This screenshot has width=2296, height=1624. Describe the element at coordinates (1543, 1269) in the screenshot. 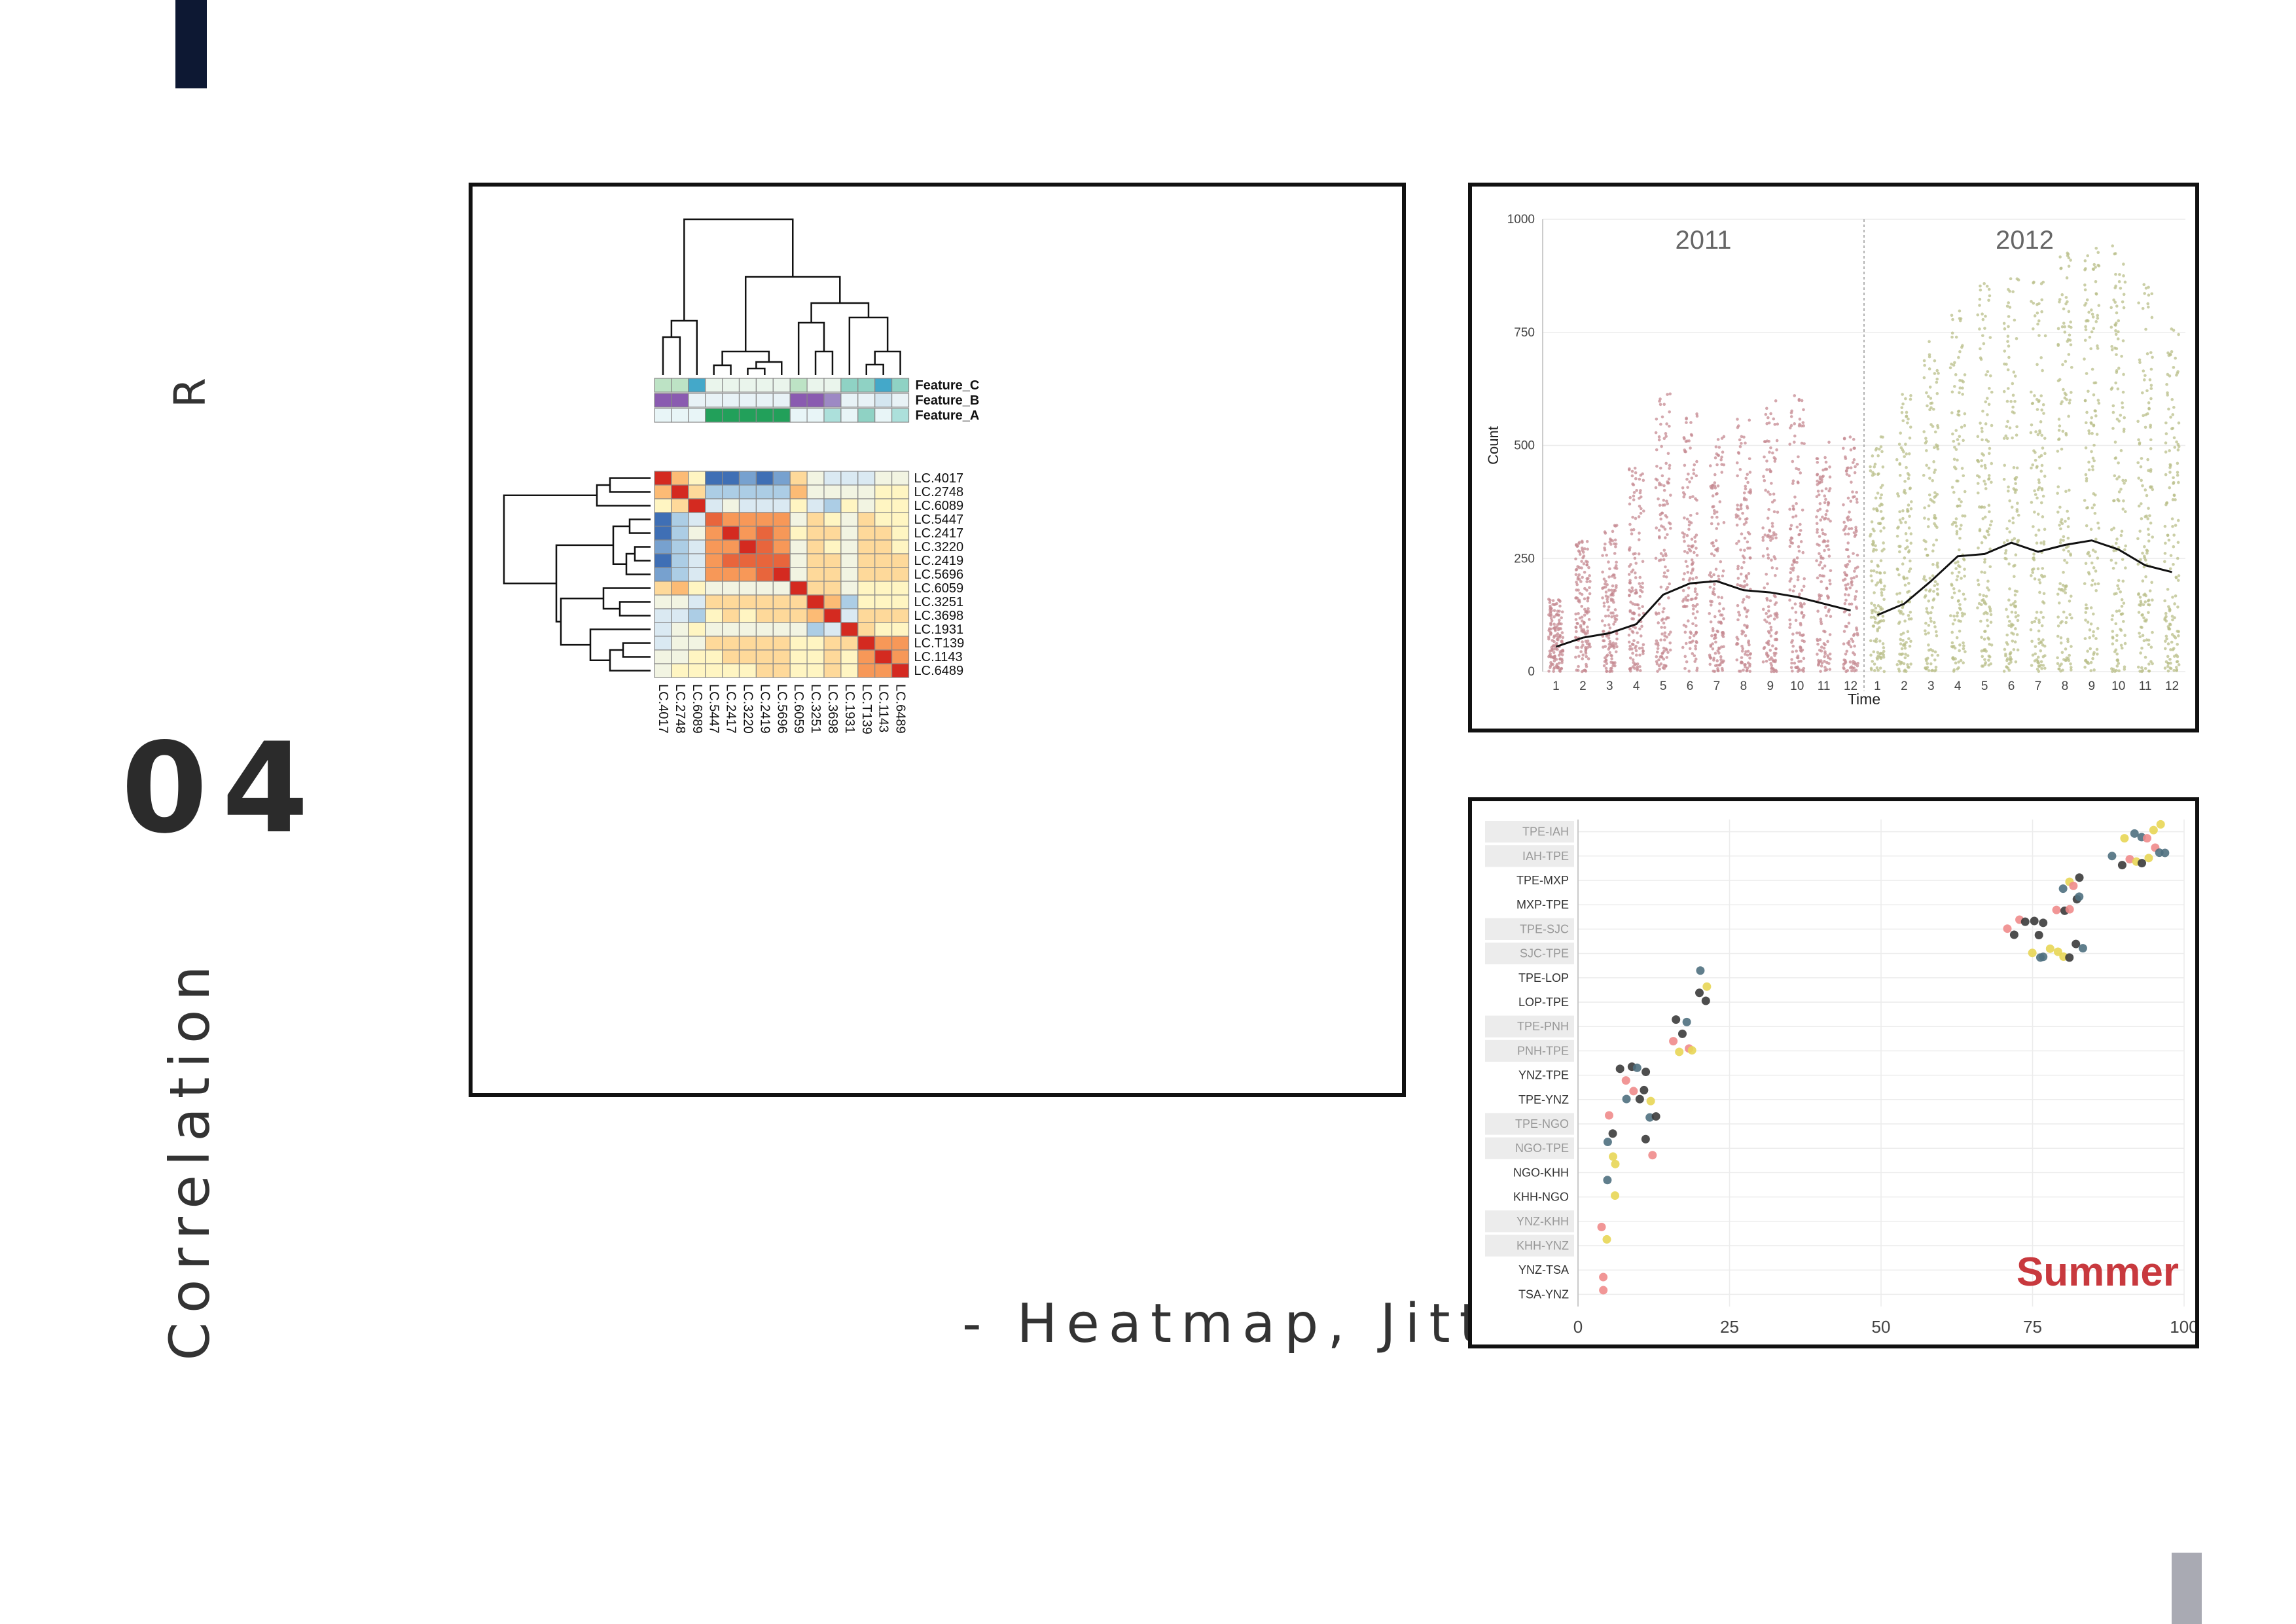

I see `category-label: YNZ-TSA` at that location.